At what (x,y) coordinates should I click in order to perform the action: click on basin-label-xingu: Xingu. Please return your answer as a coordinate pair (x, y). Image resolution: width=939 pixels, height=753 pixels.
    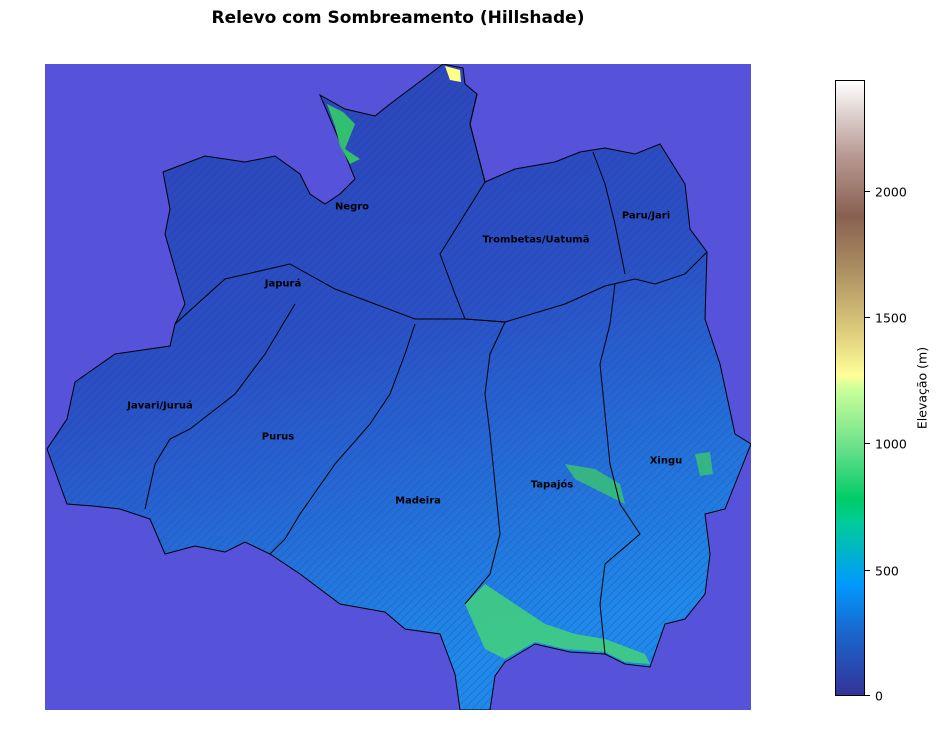
    Looking at the image, I should click on (666, 461).